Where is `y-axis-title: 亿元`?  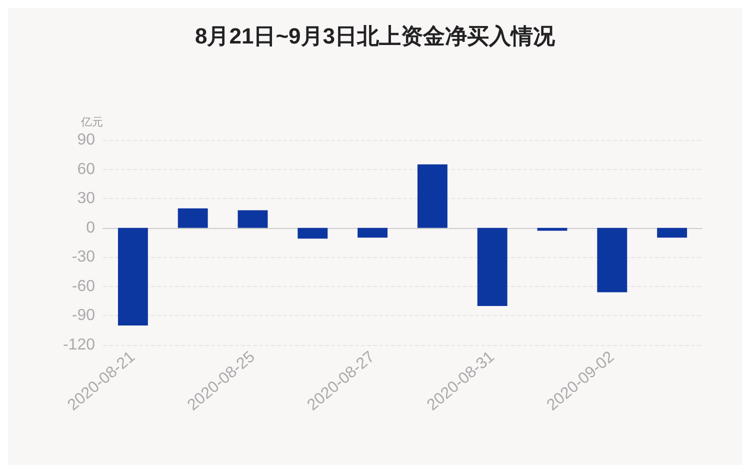 y-axis-title: 亿元 is located at coordinates (91, 122).